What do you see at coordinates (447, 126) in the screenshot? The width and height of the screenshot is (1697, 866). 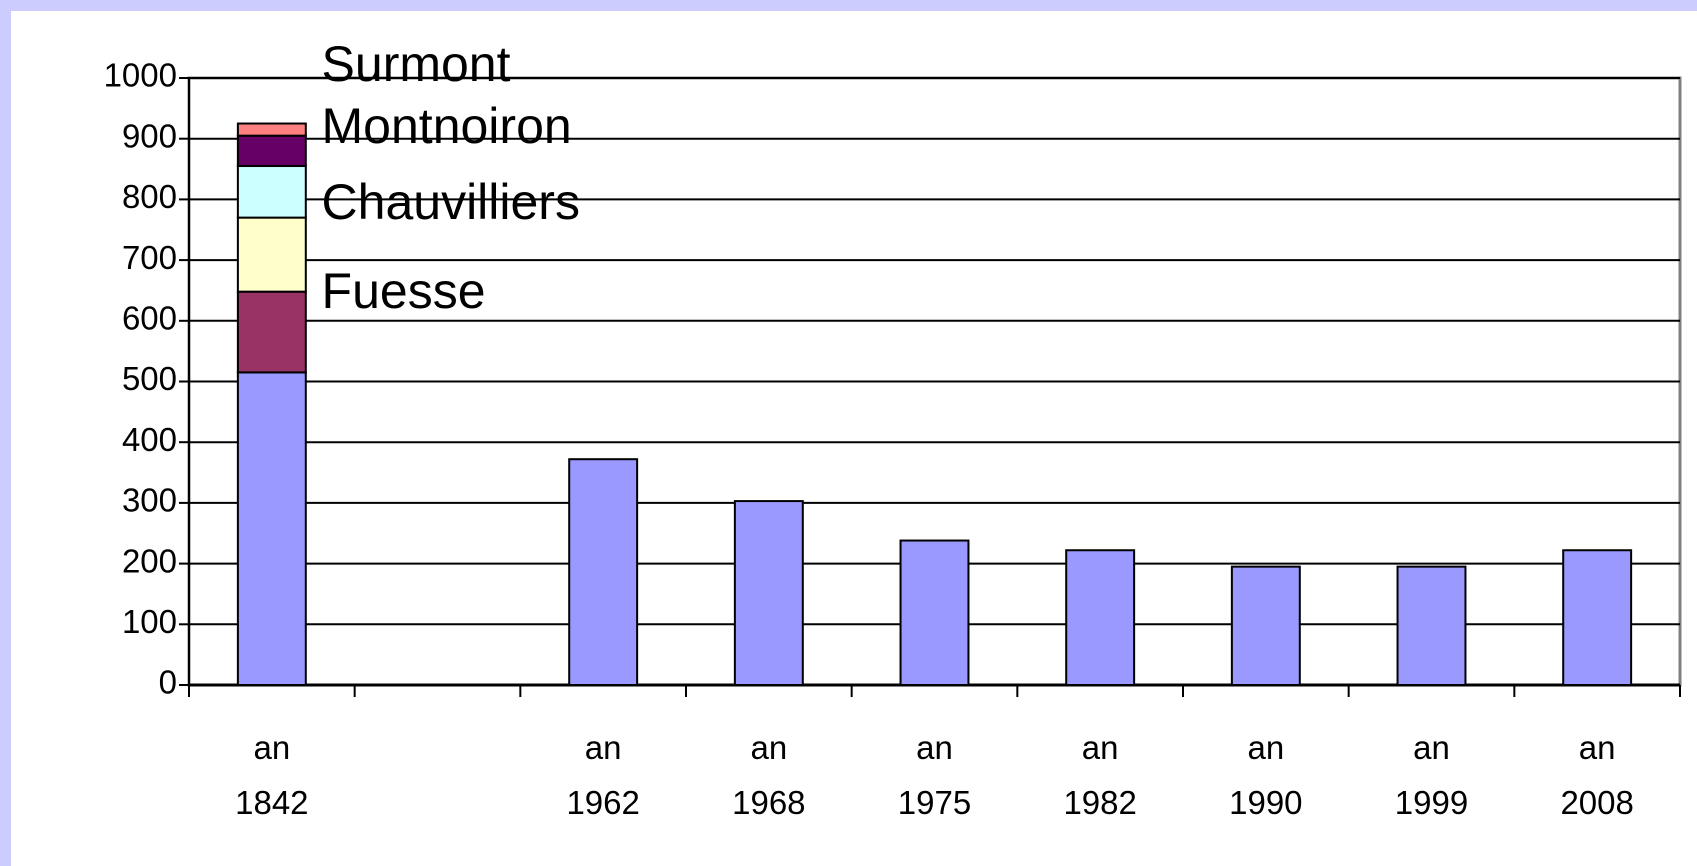 I see `segment-label: Montnoiron` at bounding box center [447, 126].